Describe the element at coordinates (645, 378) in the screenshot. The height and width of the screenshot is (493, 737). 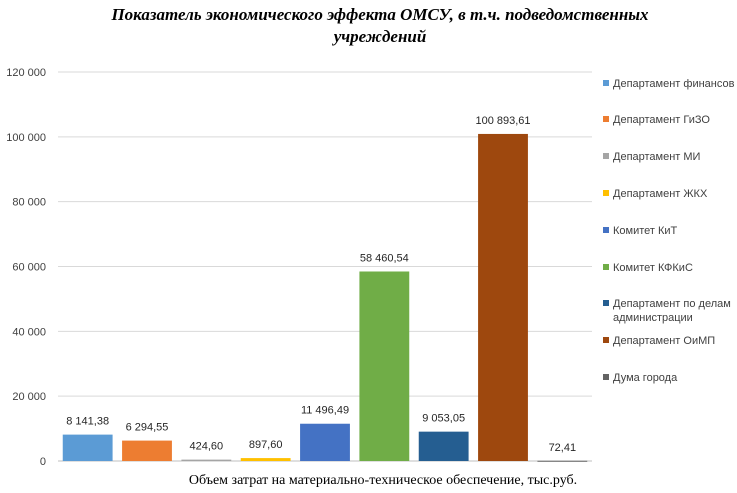
I see `legend-label: Дума города` at that location.